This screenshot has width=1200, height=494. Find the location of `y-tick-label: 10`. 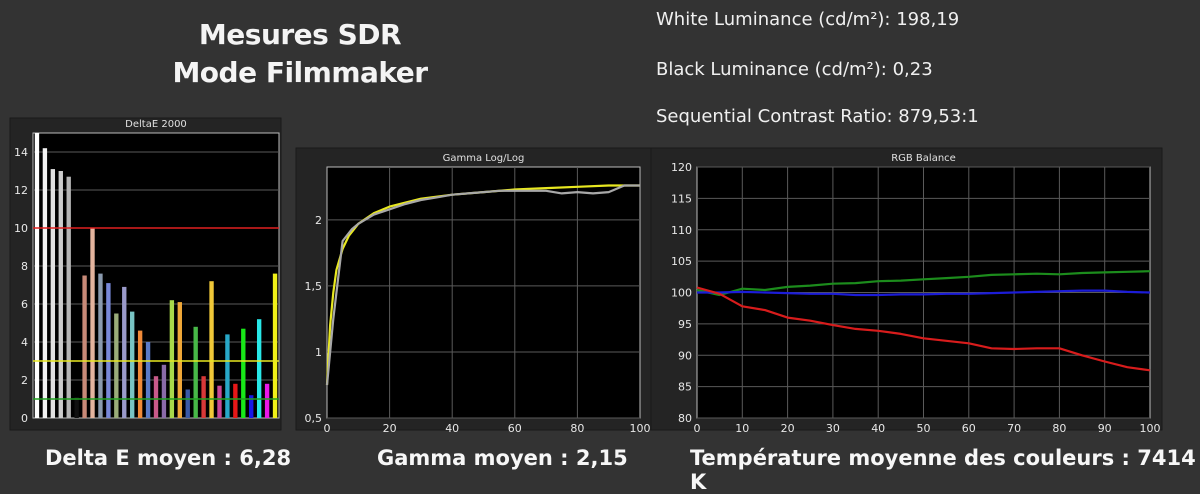

y-tick-label: 10 is located at coordinates (21, 228).